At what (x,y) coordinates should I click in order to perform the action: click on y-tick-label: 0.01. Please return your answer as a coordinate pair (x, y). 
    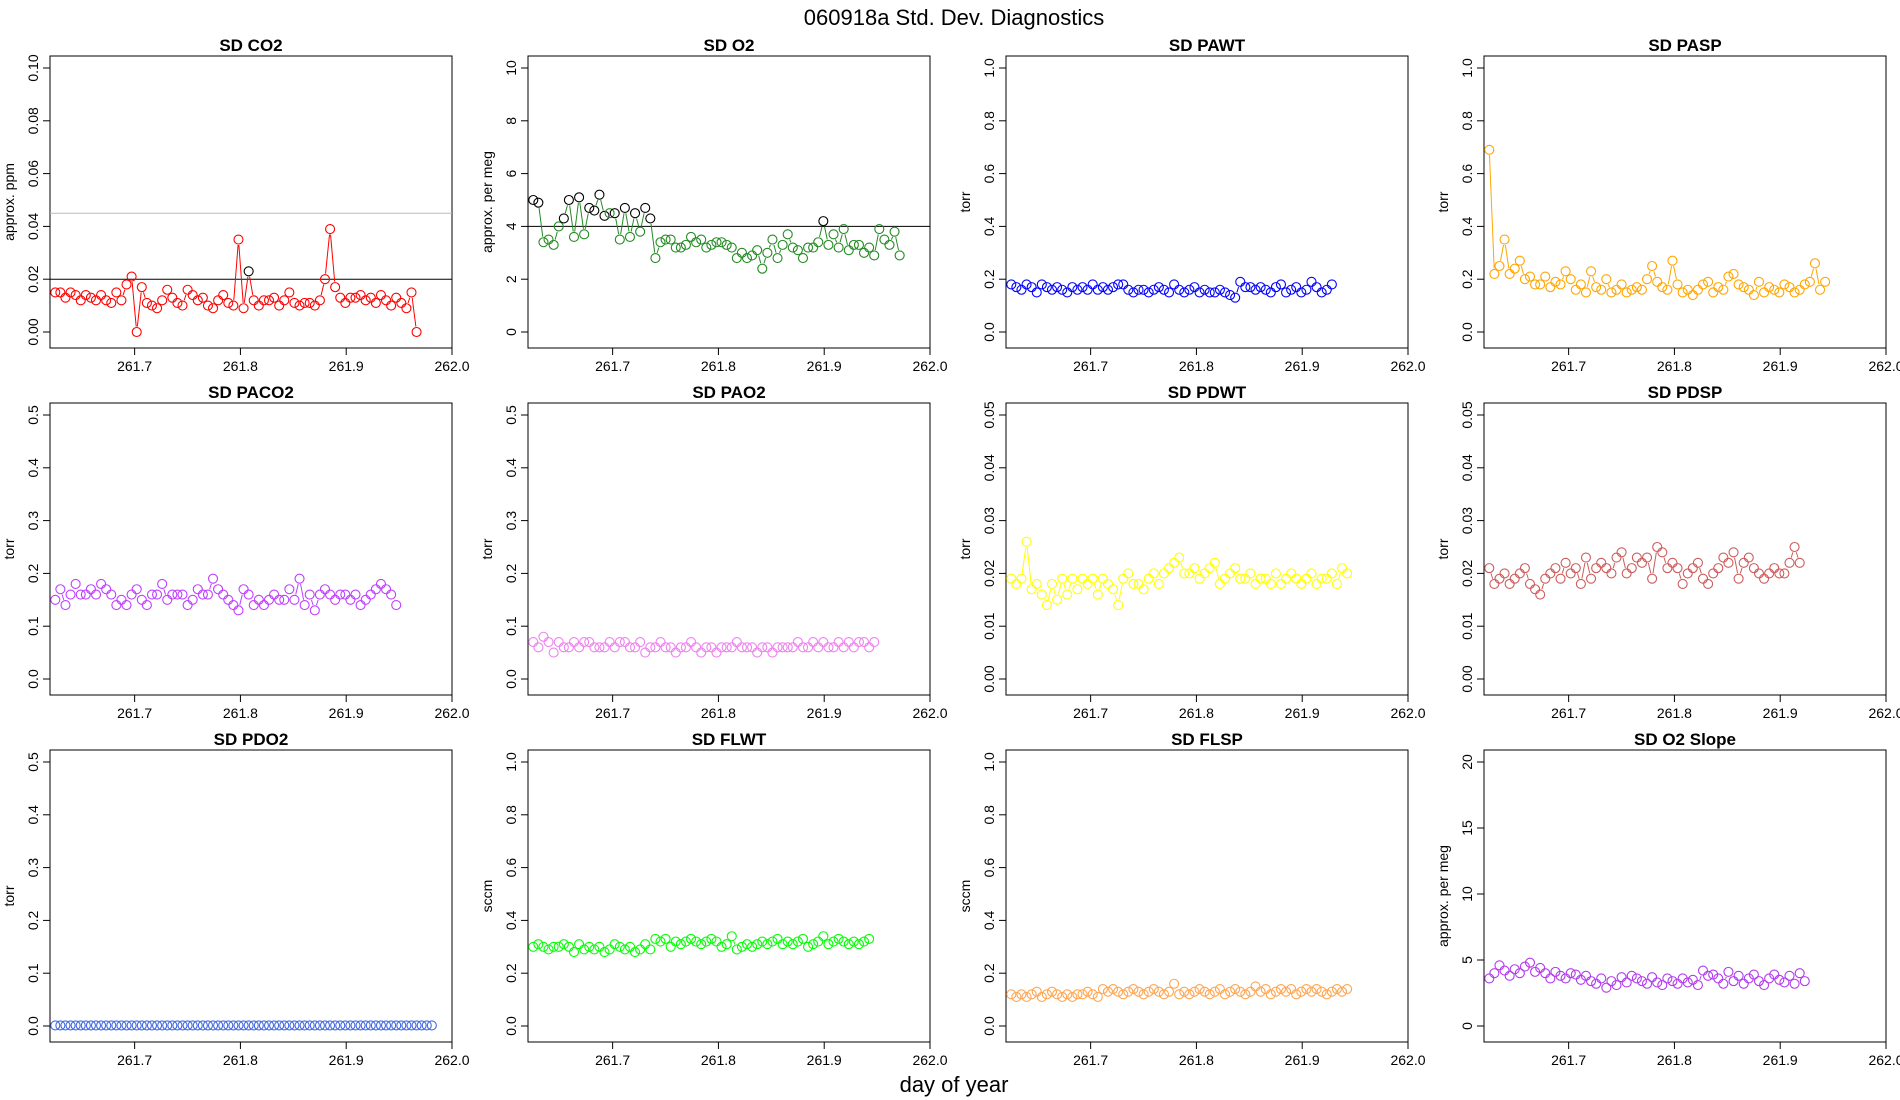
    Looking at the image, I should click on (1467, 625).